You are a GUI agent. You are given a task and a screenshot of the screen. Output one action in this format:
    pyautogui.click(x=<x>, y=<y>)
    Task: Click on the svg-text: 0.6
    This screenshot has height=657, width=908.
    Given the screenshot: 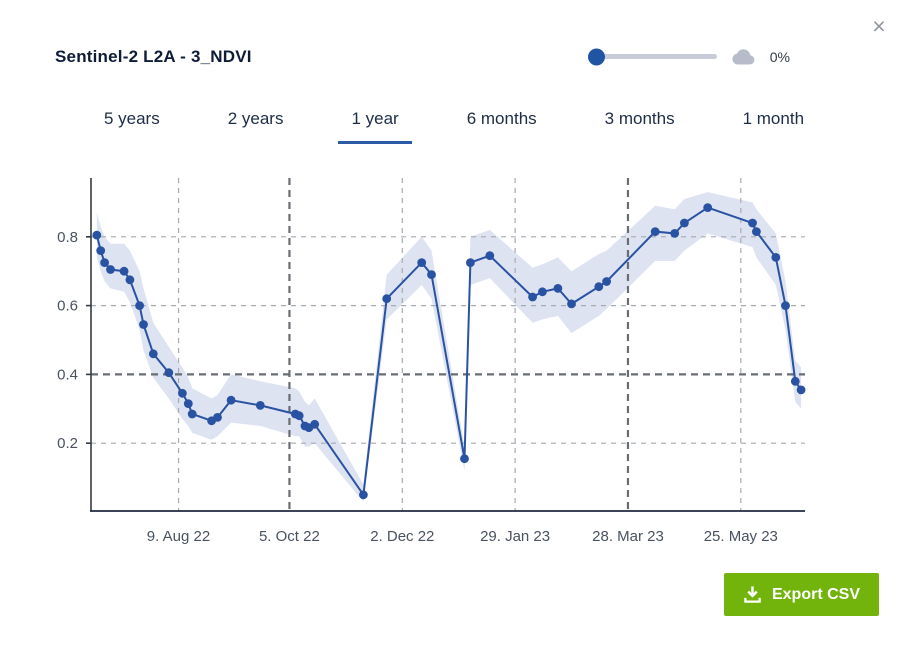 What is the action you would take?
    pyautogui.click(x=67, y=306)
    